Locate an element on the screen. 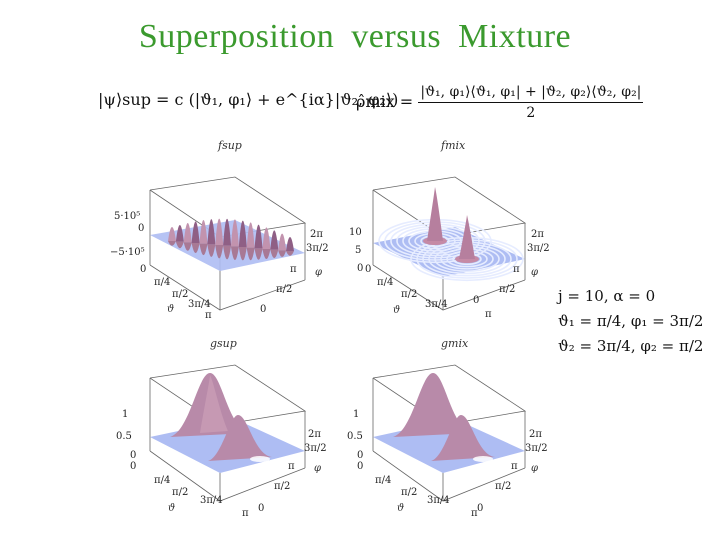  z-tick: 10 is located at coordinates (355, 232).